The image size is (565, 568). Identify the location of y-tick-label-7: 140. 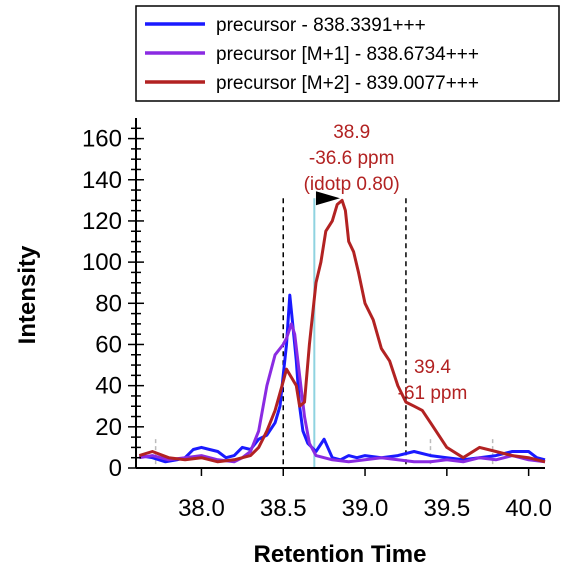
(102, 180).